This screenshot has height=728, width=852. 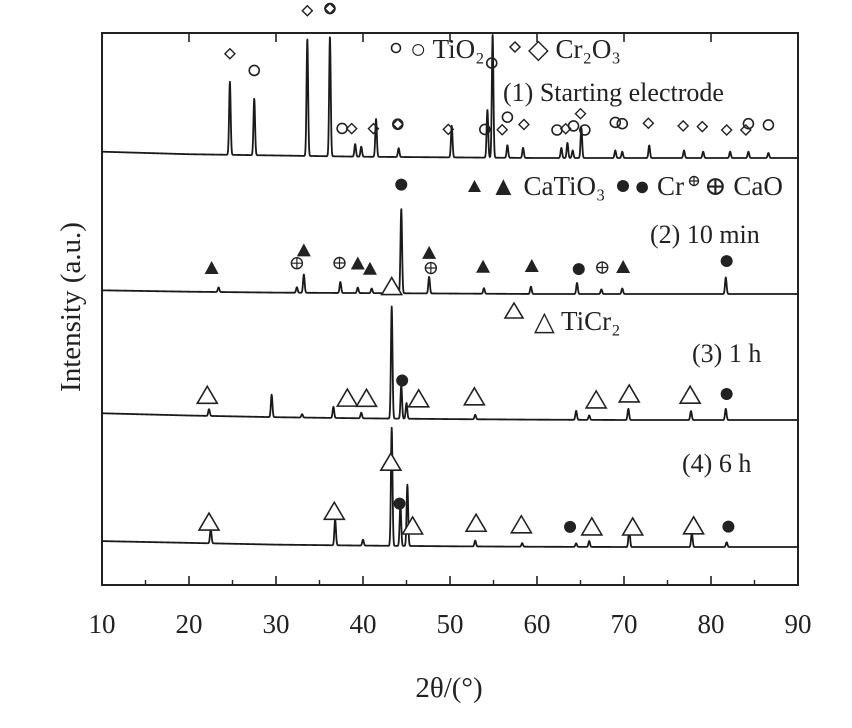 I want to click on legend-tio2: ○ TiO₂, so click(x=437, y=49).